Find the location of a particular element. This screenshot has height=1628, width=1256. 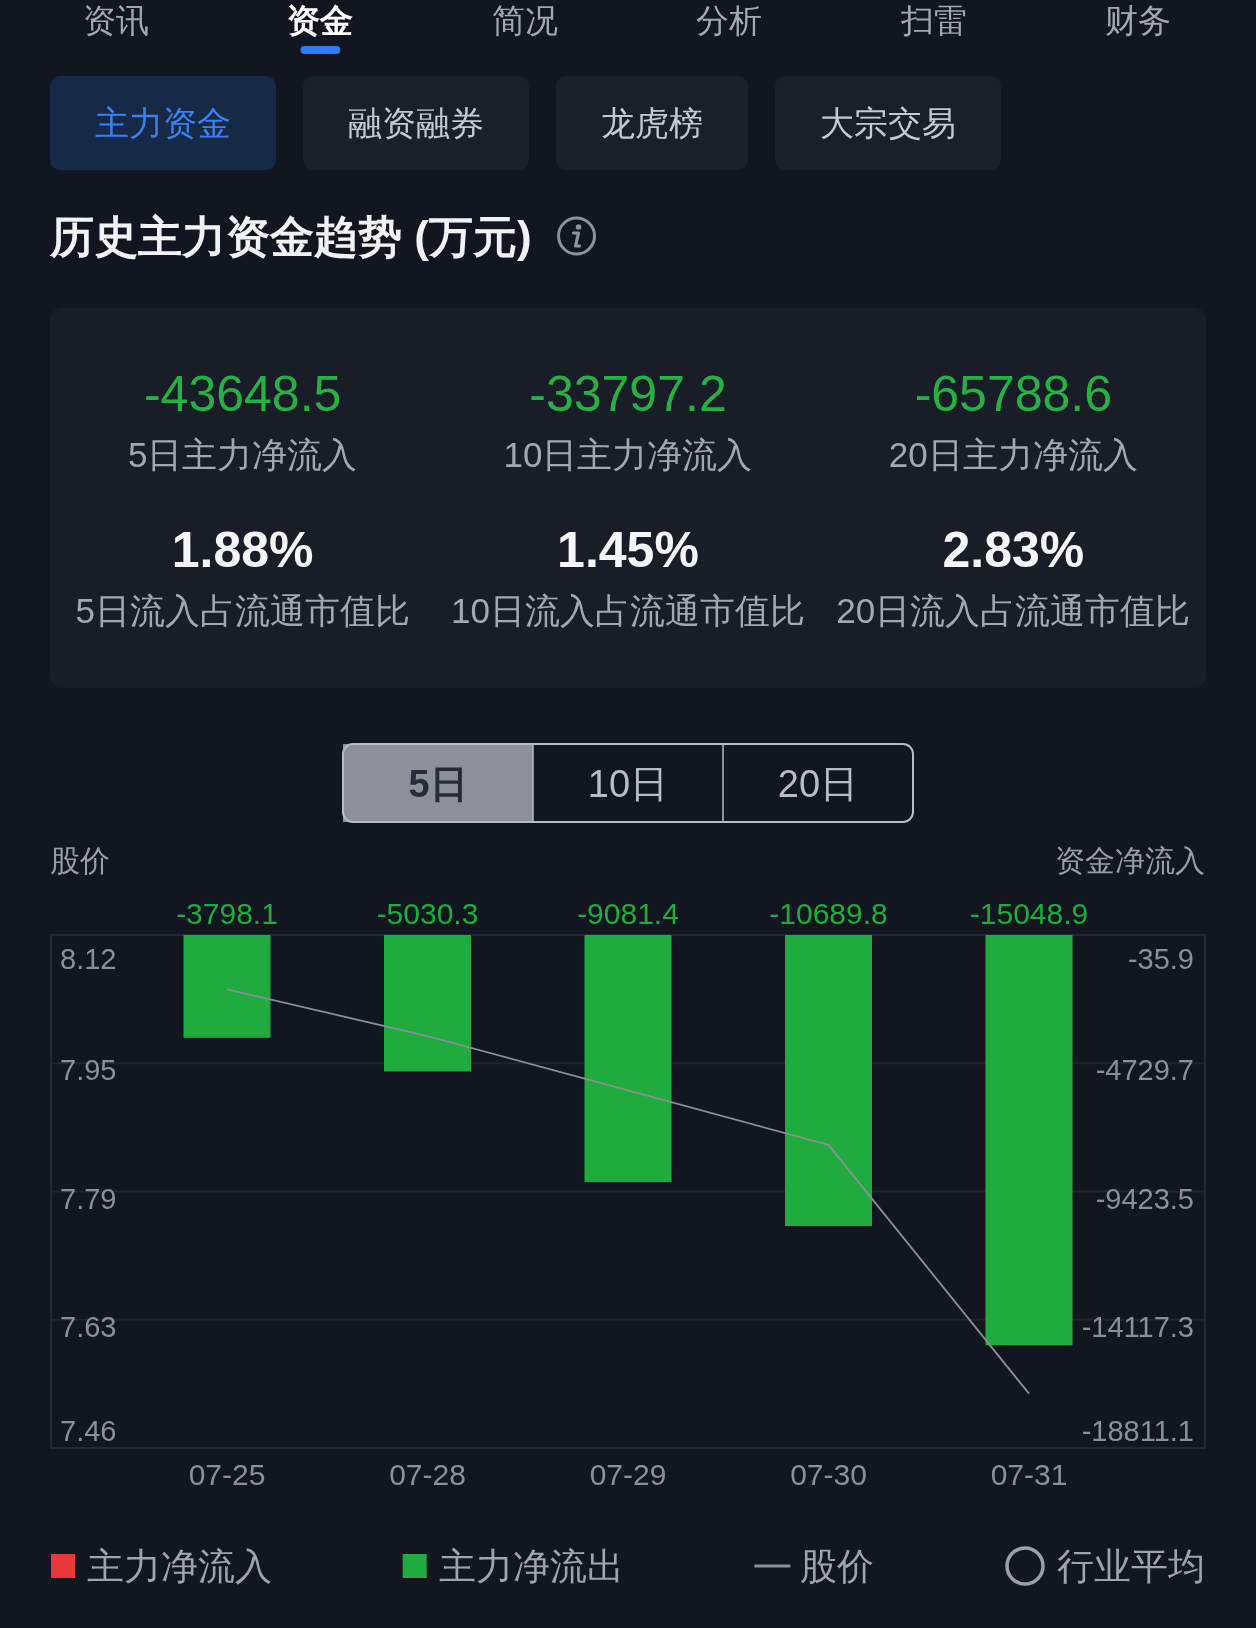

text: 10日主力净流入 is located at coordinates (628, 454).